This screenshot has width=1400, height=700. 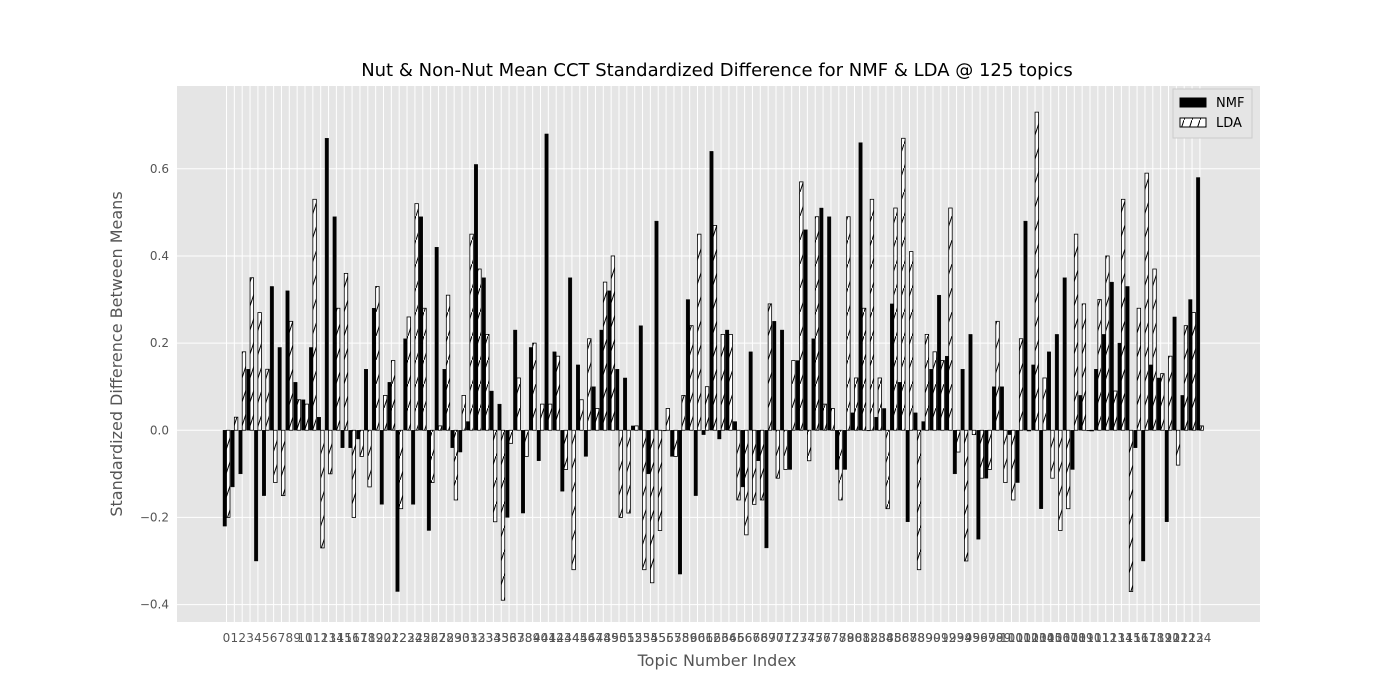 What do you see at coordinates (760, 638) in the screenshot?
I see `x-tick-label: 68` at bounding box center [760, 638].